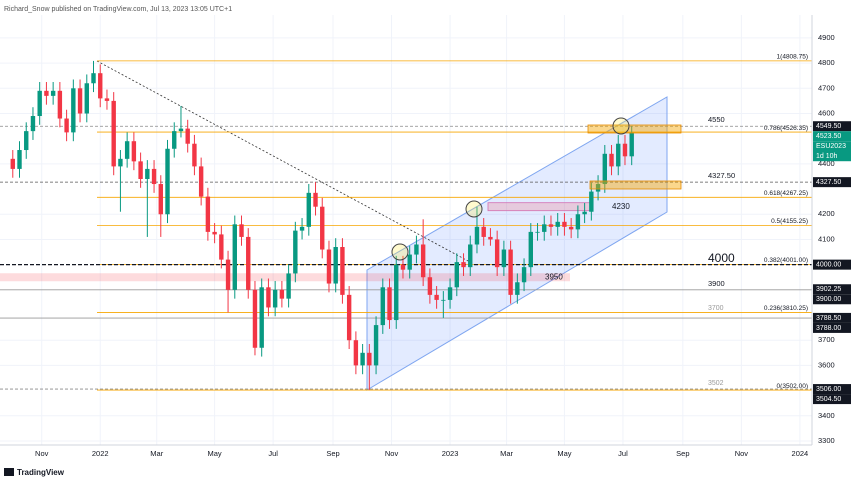 The height and width of the screenshot is (484, 854). I want to click on zone, so click(285, 277).